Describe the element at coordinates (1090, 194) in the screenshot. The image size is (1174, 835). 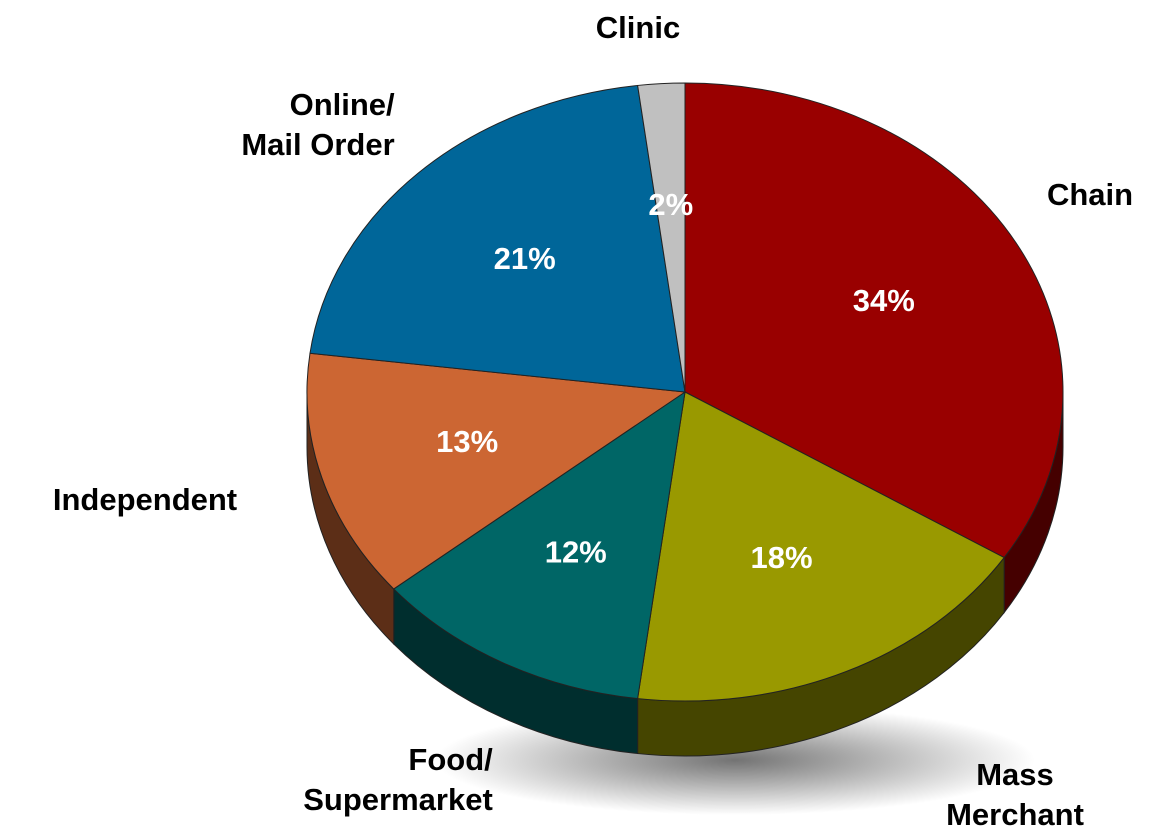
I see `category-label: Chain` at that location.